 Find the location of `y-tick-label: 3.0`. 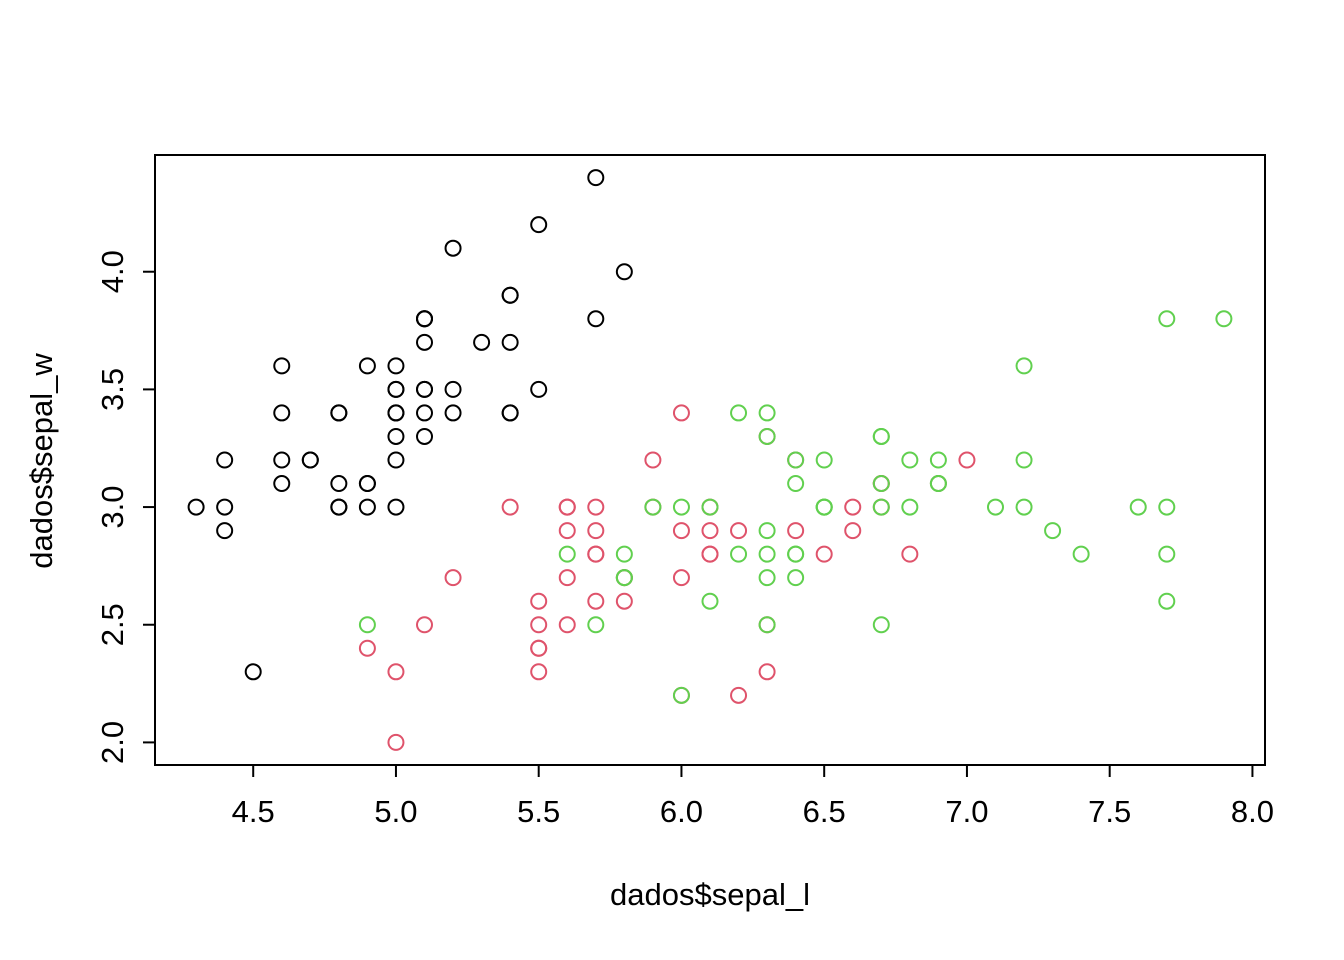

y-tick-label: 3.0 is located at coordinates (112, 507).